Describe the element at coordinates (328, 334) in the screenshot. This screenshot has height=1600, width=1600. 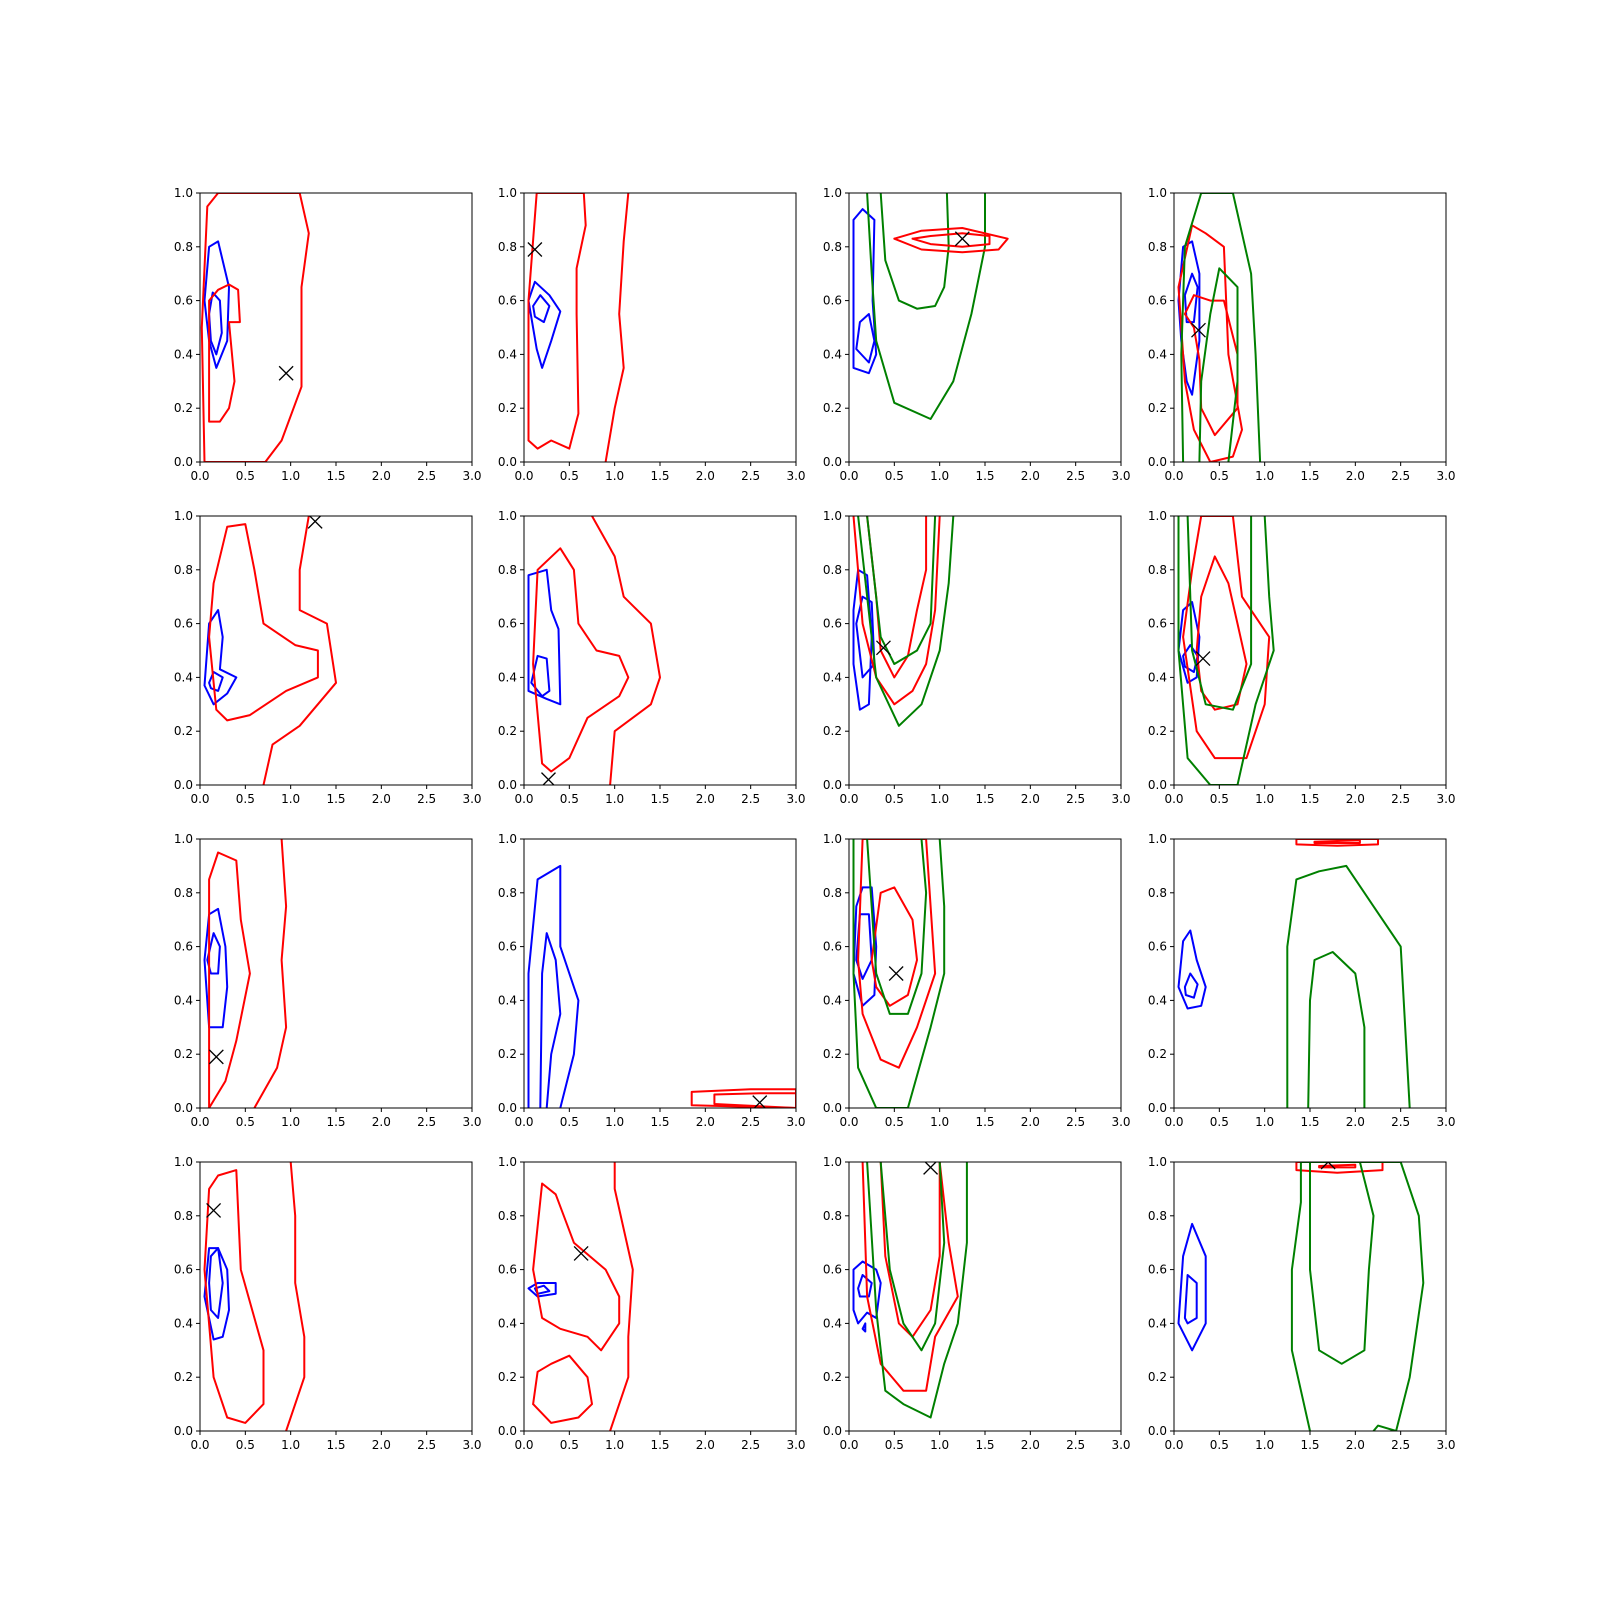
I see `panel-r1-c1: 0.0 0.5 1.0 1.5 2.0 2.5 3.0 0.0 0.2 0.4 0.6 0.8 1.0` at that location.